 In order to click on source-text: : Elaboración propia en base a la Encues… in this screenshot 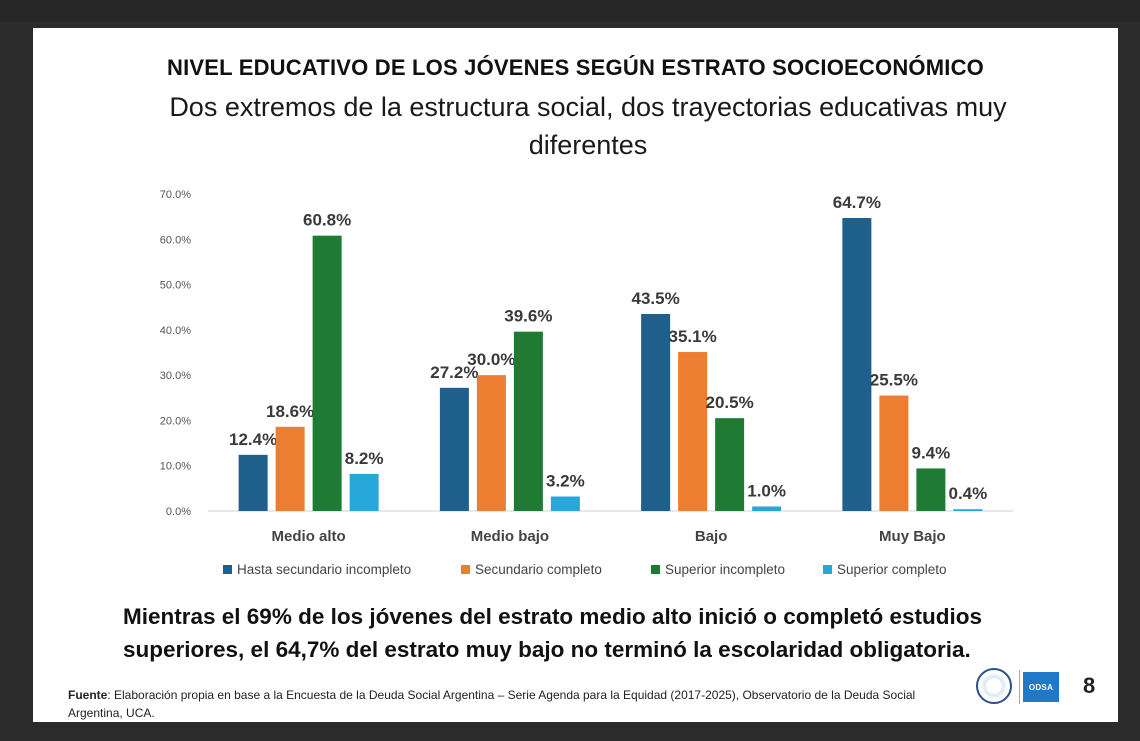, I will do `click(492, 704)`.